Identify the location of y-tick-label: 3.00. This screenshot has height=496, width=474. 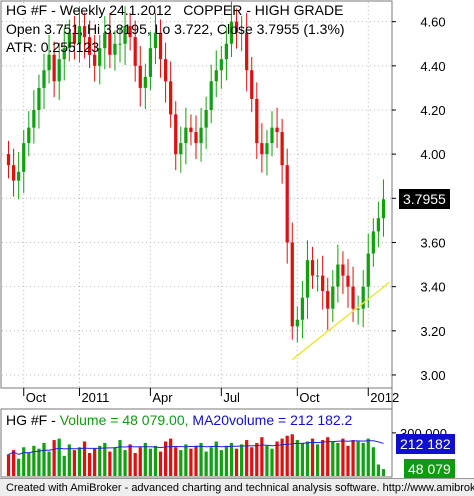
(432, 375).